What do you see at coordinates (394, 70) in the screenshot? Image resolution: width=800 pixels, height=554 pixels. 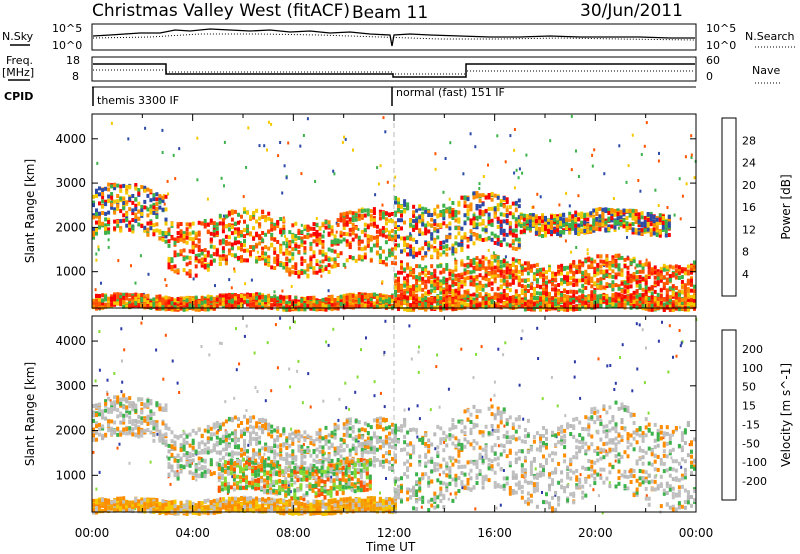 I see `freq-trace` at bounding box center [394, 70].